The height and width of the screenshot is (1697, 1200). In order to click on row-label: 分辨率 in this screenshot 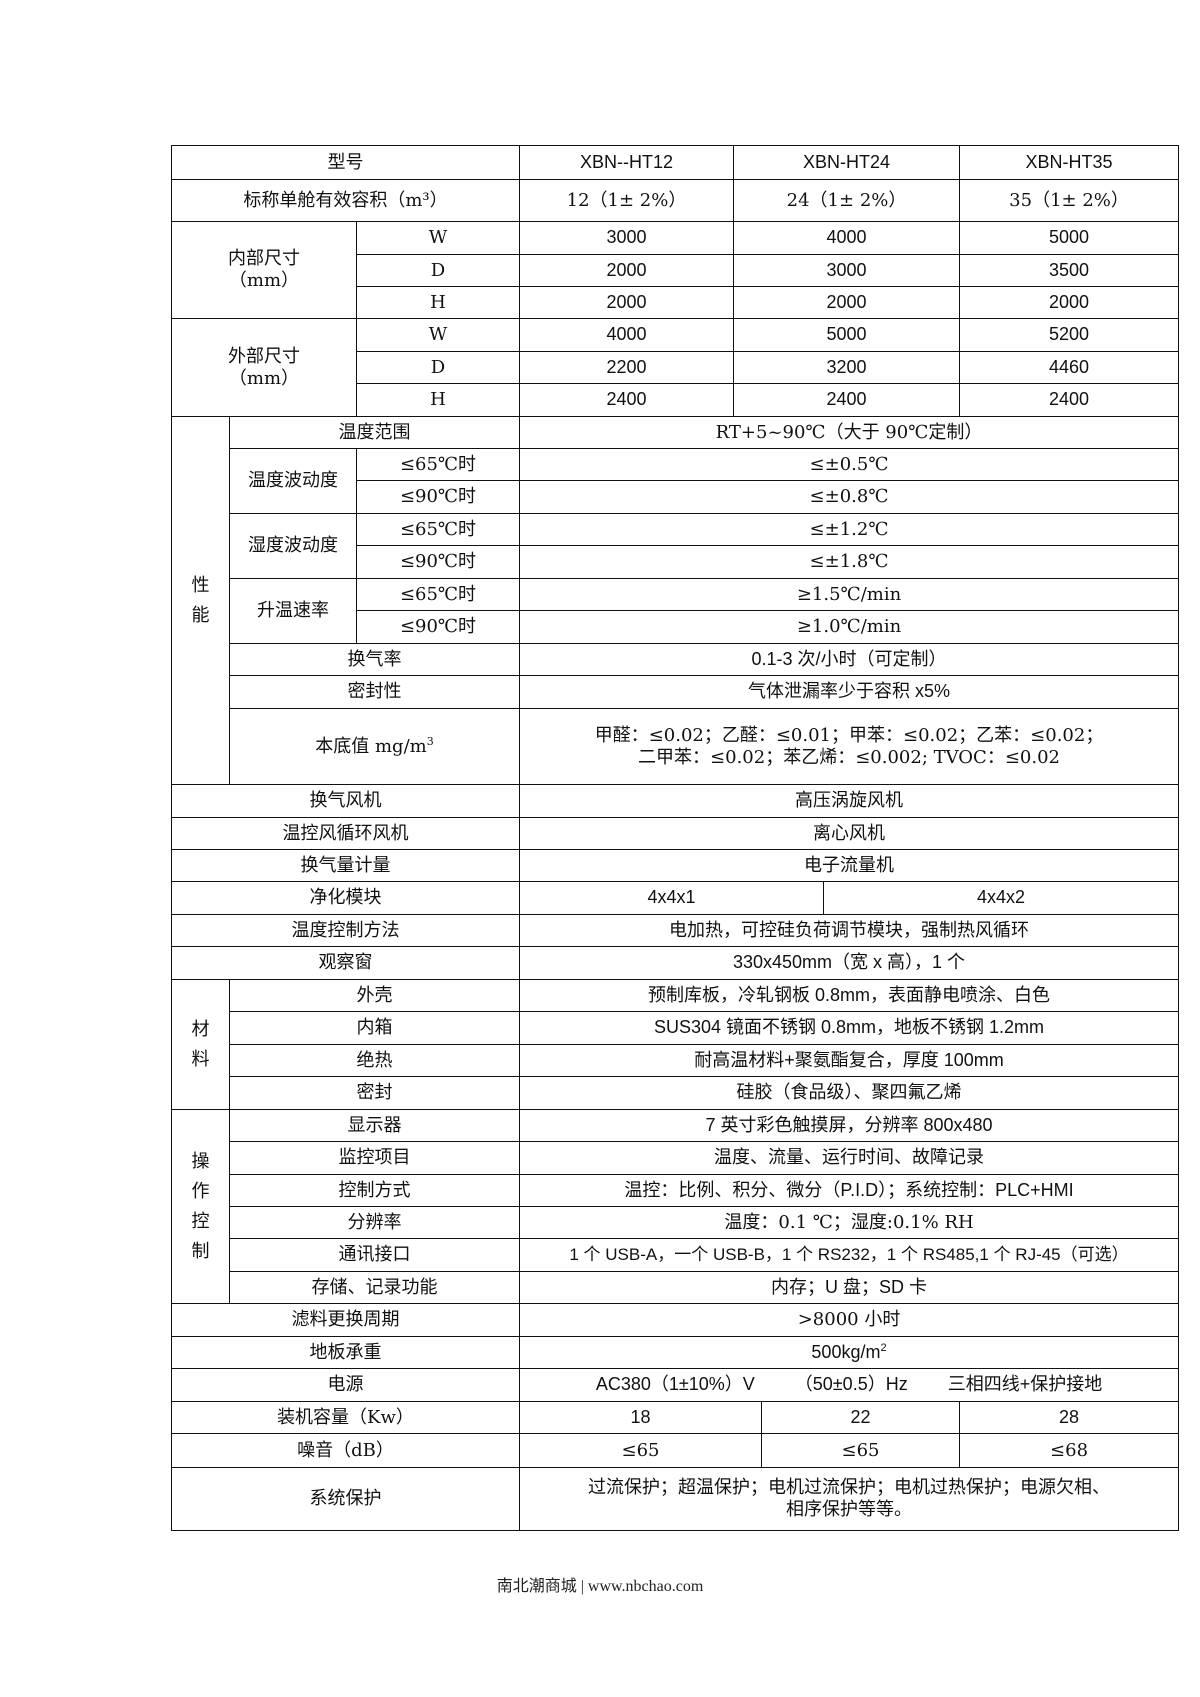, I will do `click(374, 1222)`.